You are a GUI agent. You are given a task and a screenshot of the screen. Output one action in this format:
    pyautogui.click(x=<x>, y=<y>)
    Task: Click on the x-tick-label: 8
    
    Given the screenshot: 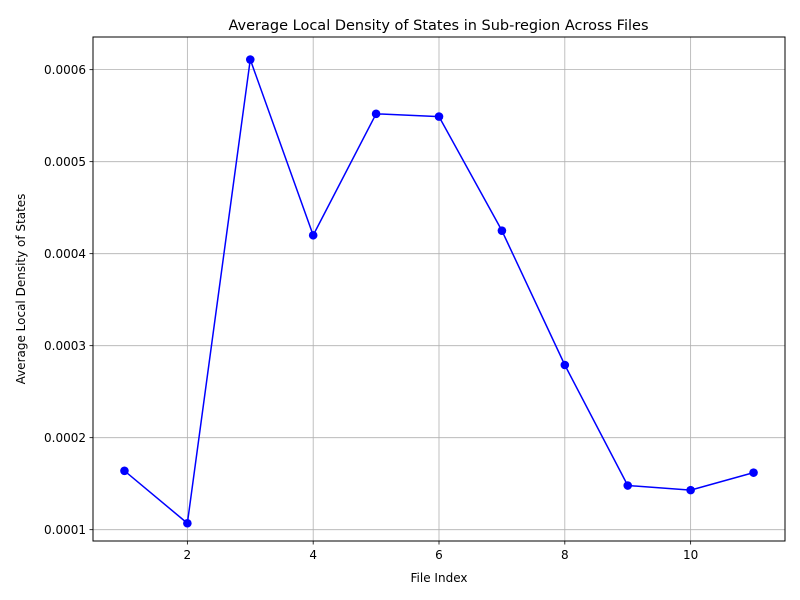 What is the action you would take?
    pyautogui.click(x=565, y=555)
    